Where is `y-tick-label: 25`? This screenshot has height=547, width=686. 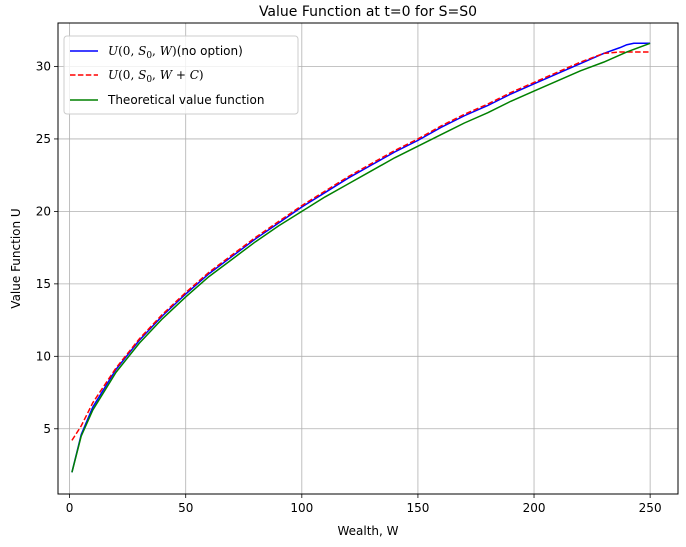
y-tick-label: 25 is located at coordinates (43, 139).